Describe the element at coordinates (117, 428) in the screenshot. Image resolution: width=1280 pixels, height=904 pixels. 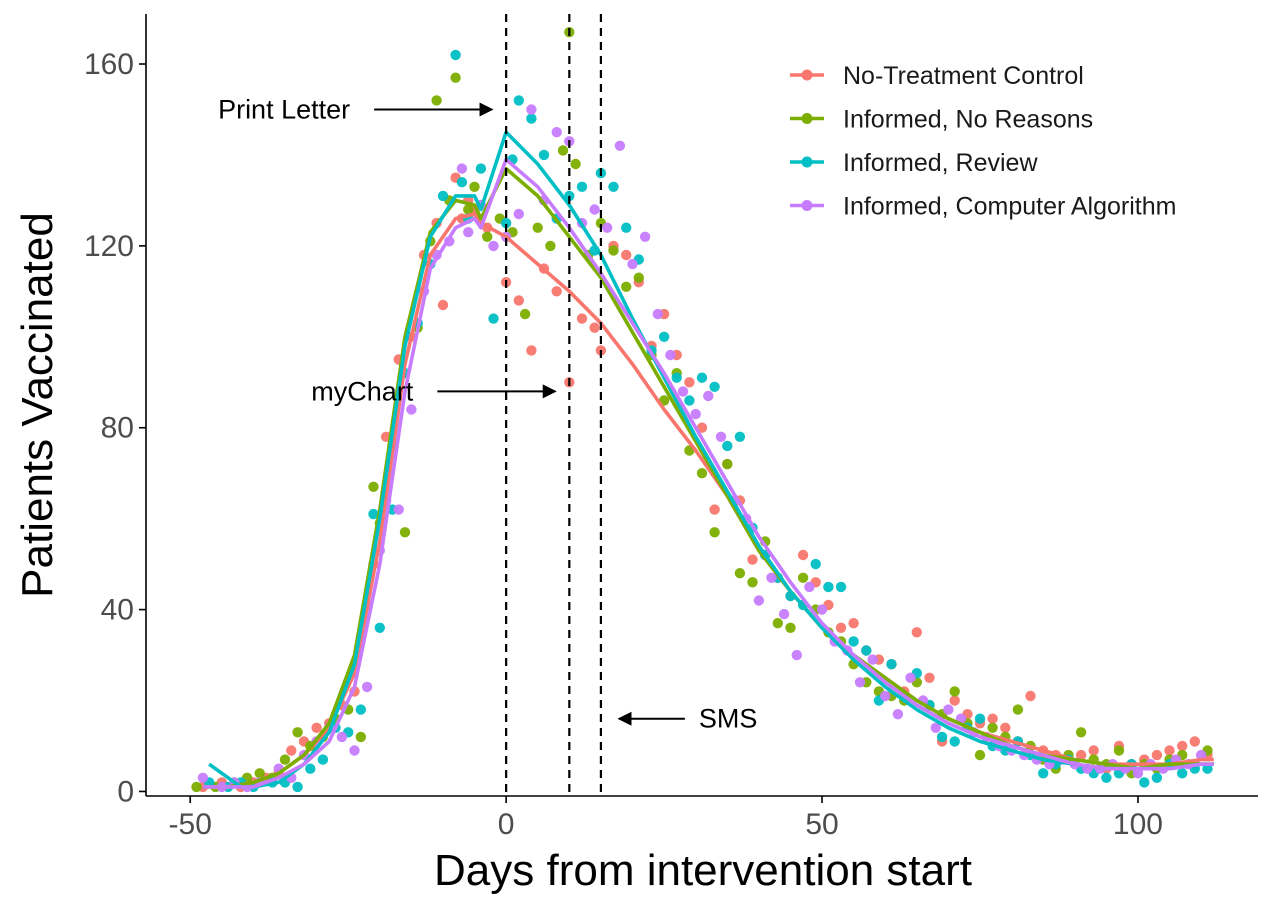
I see `y-tick-label: 80` at that location.